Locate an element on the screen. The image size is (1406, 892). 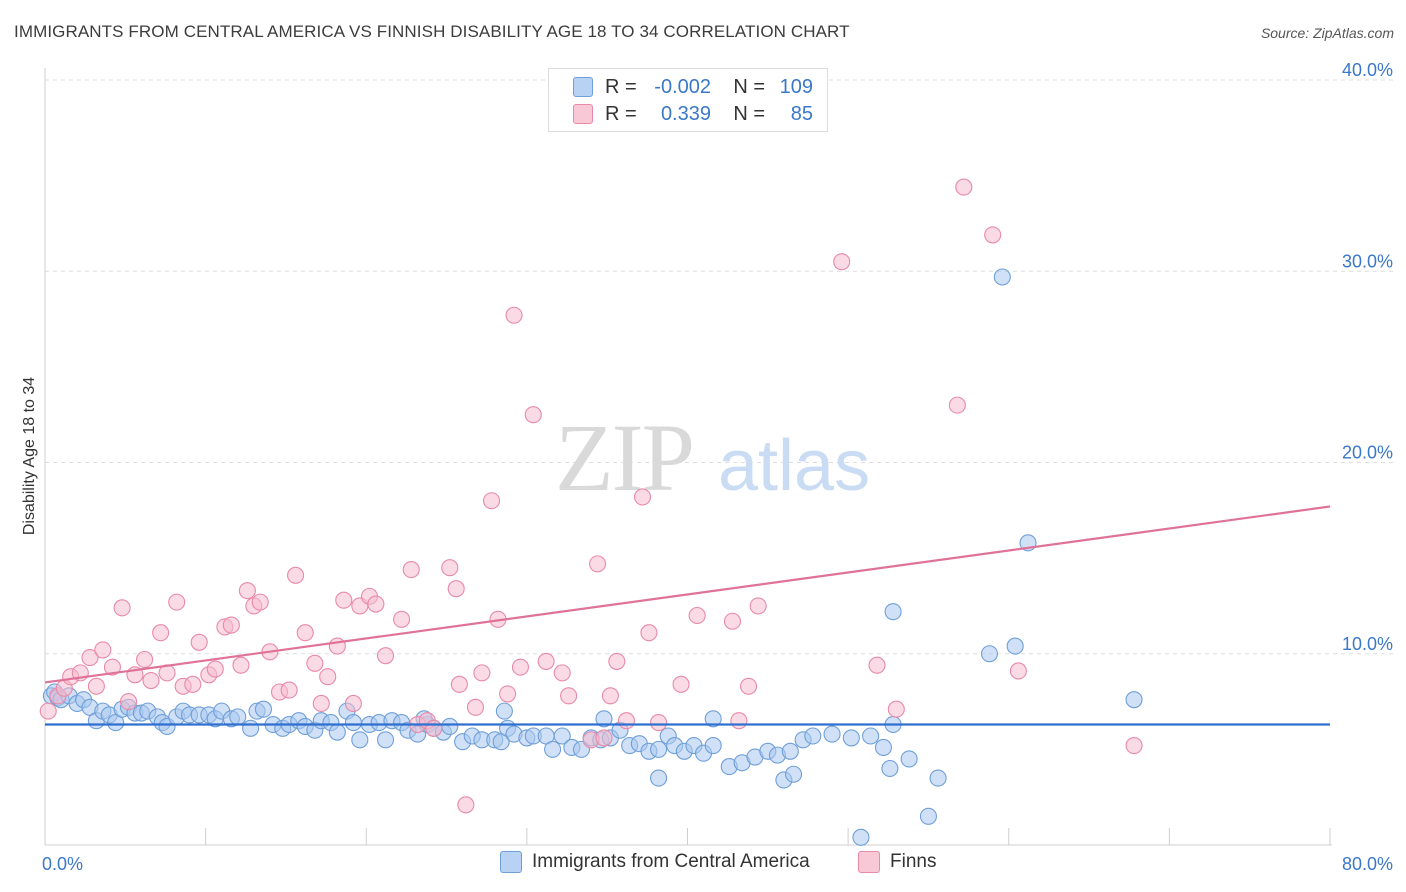
bottom-legend-immigrants: Immigrants from Central America is located at coordinates (655, 862).